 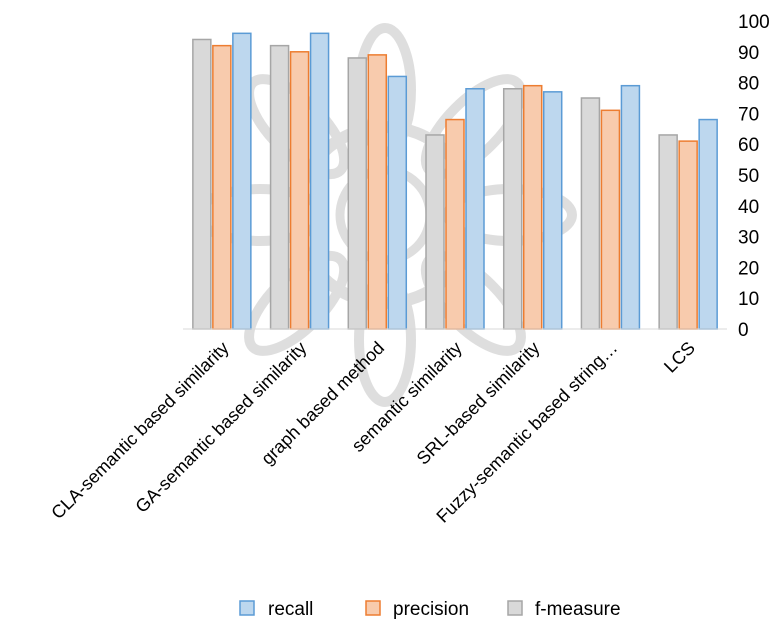 I want to click on y-tick-label: 0, so click(x=743, y=330).